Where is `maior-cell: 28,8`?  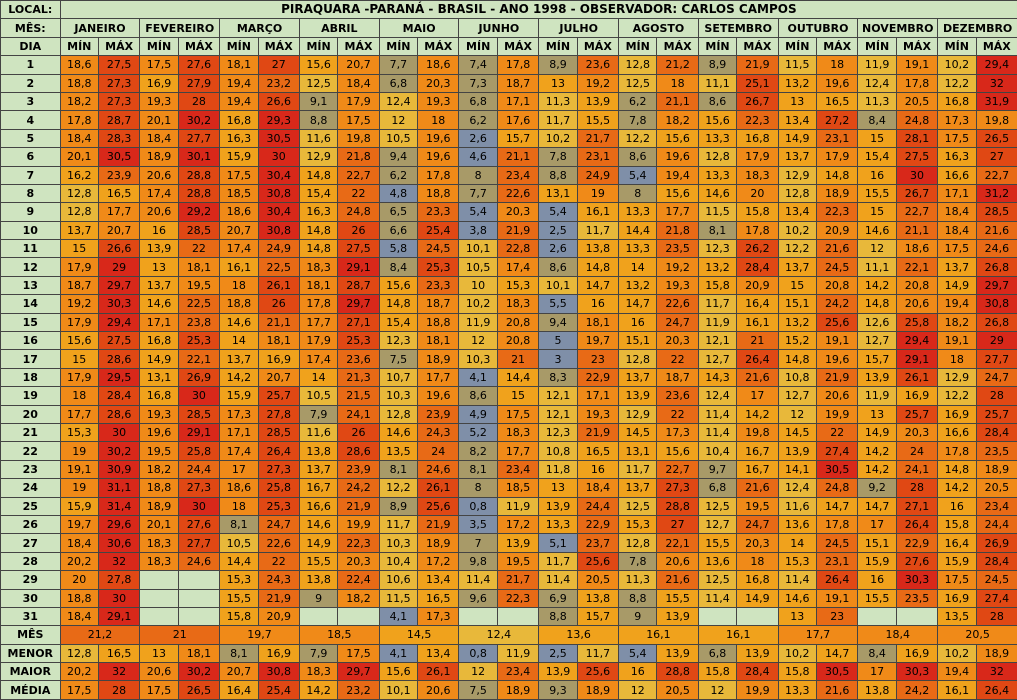
maior-cell: 28,8 is located at coordinates (677, 672).